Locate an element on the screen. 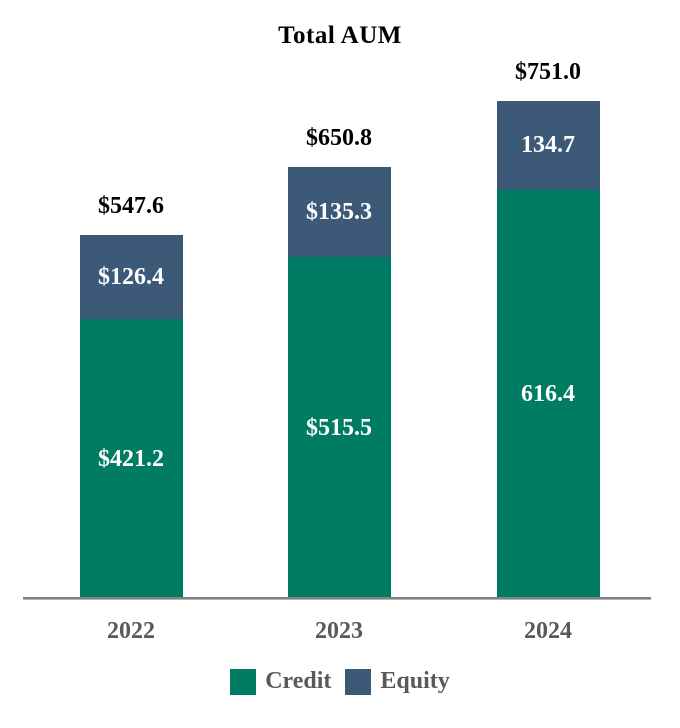 The width and height of the screenshot is (680, 728). bar-segment-credit: $421.2 is located at coordinates (131, 459).